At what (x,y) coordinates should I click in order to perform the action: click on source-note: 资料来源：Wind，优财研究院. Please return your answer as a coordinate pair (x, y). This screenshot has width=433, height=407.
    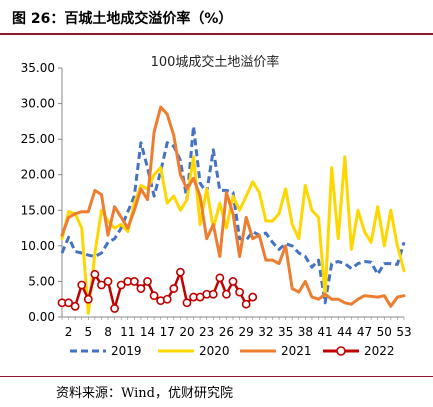
    Looking at the image, I should click on (144, 393).